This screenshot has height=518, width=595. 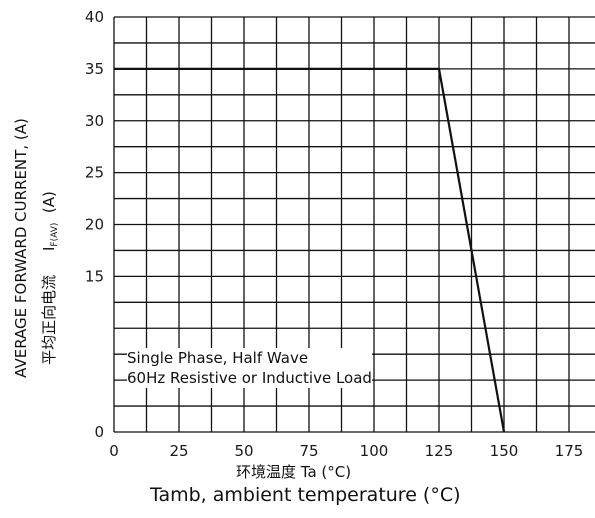 What do you see at coordinates (49, 249) in the screenshot?
I see `y-axis-symbol: I` at bounding box center [49, 249].